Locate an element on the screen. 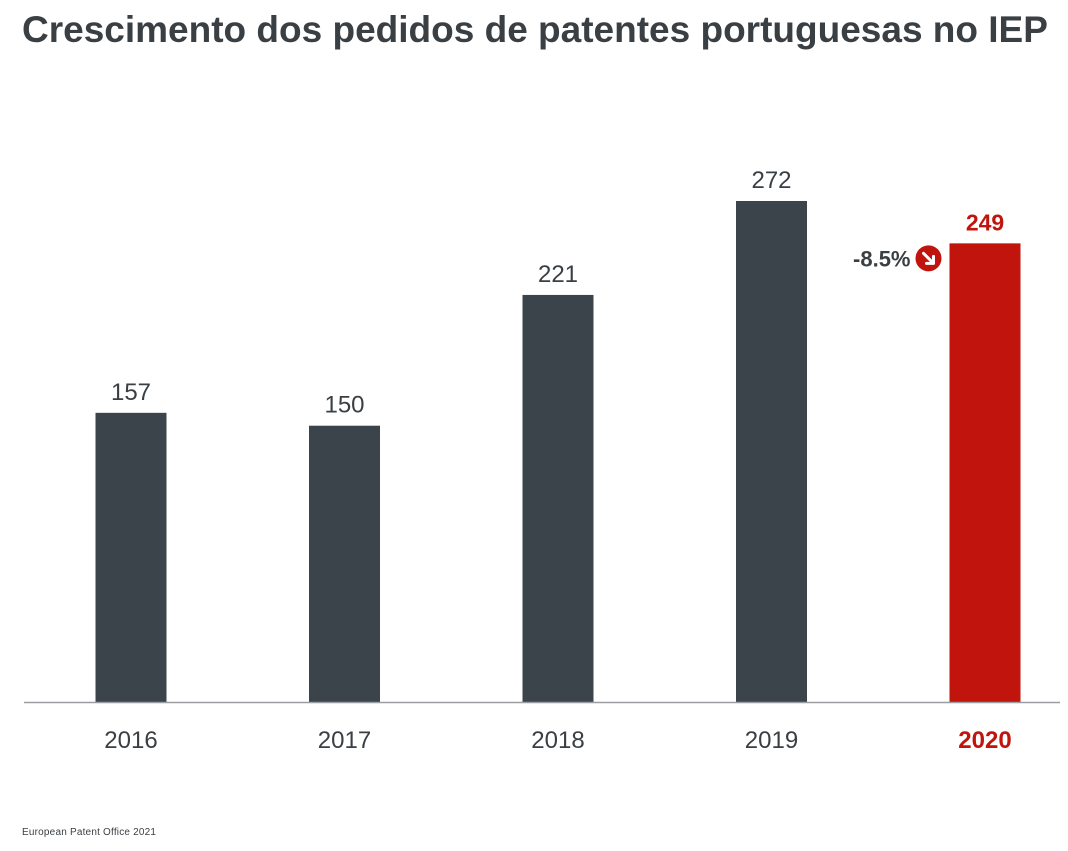 This screenshot has width=1068, height=851. x-tick-label-2017: 2017 is located at coordinates (344, 740).